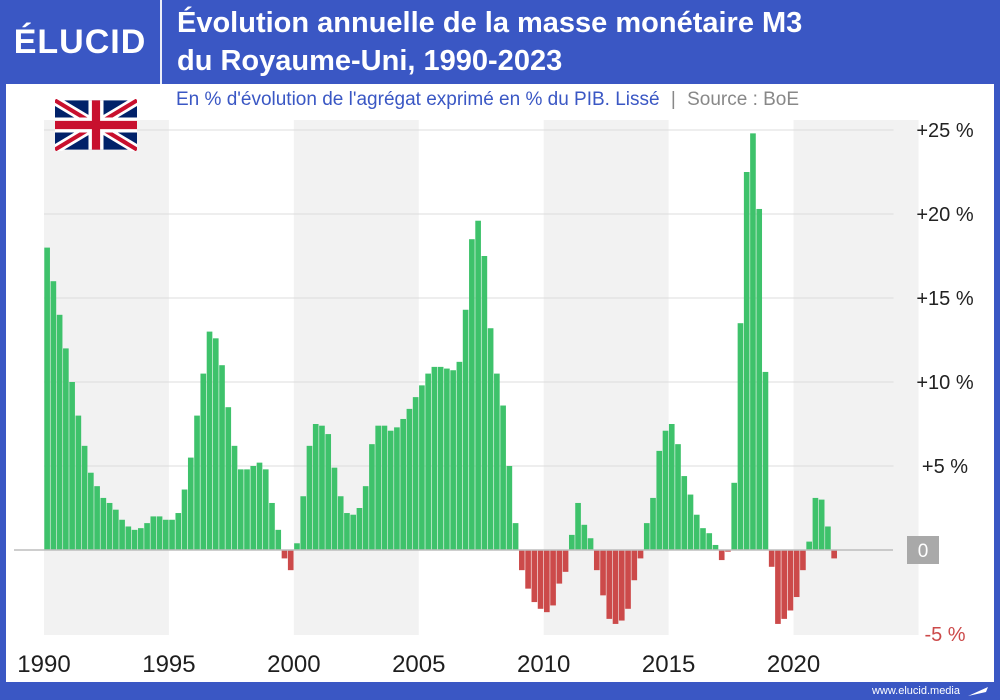 This screenshot has height=700, width=1000. What do you see at coordinates (80, 41) in the screenshot?
I see `elucid-logo: ÉLUCID` at bounding box center [80, 41].